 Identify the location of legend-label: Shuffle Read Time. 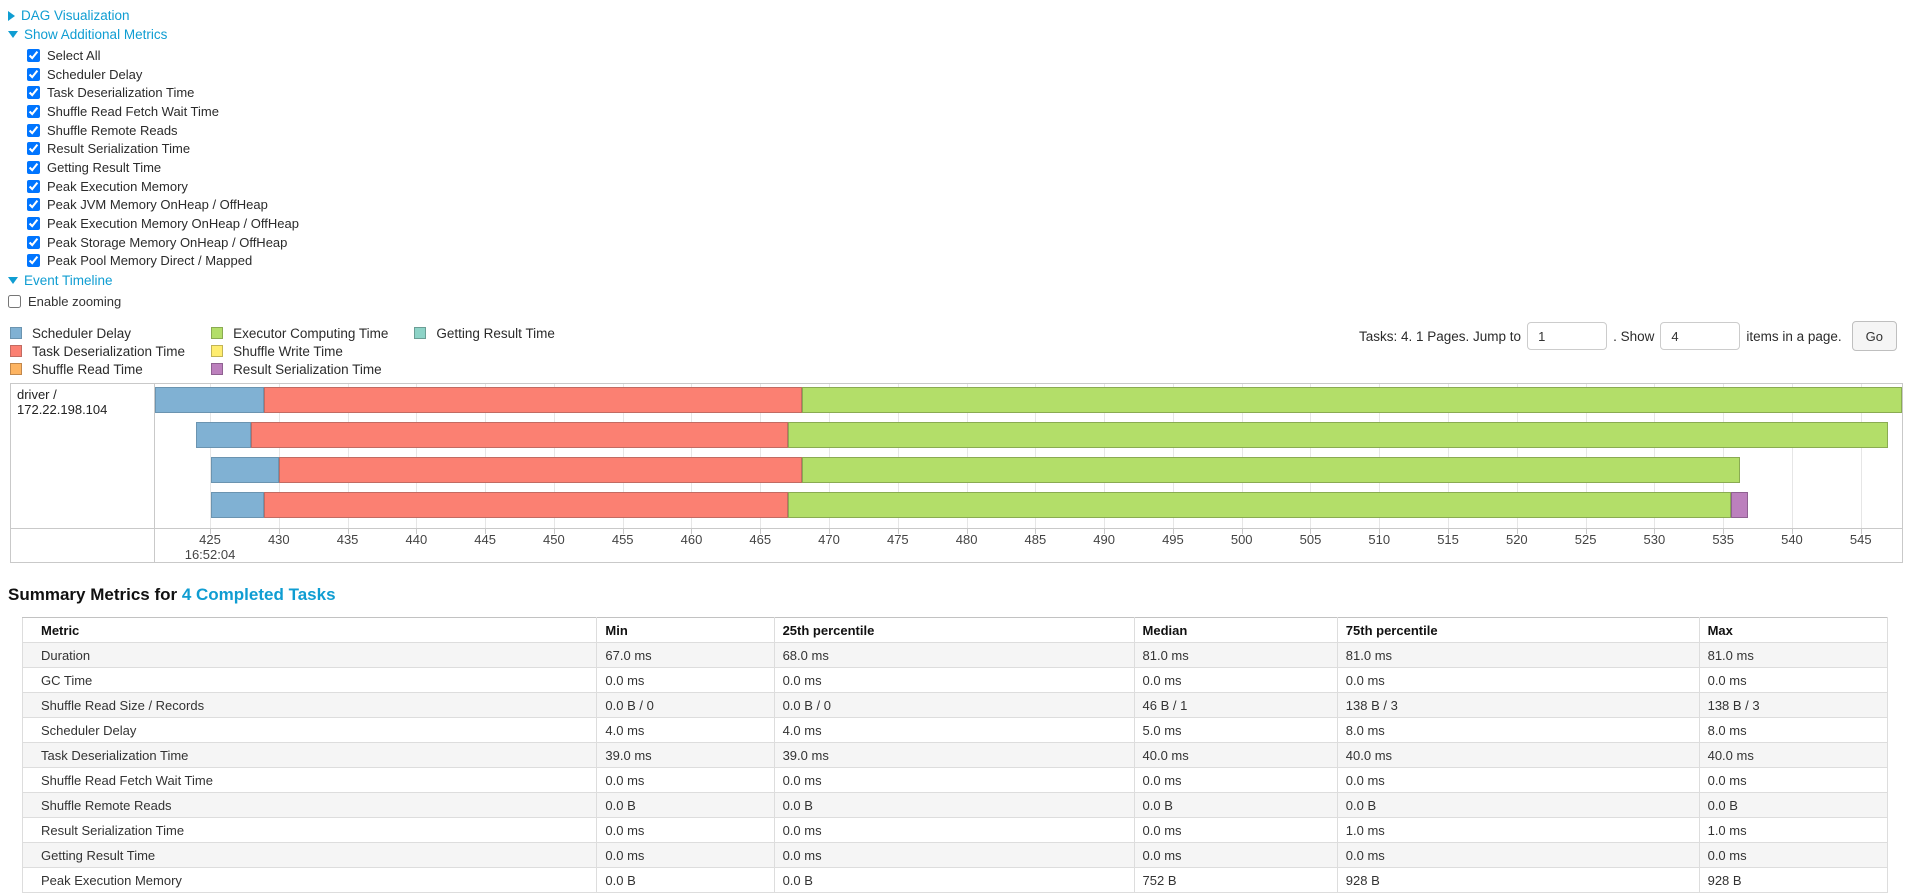
(87, 369).